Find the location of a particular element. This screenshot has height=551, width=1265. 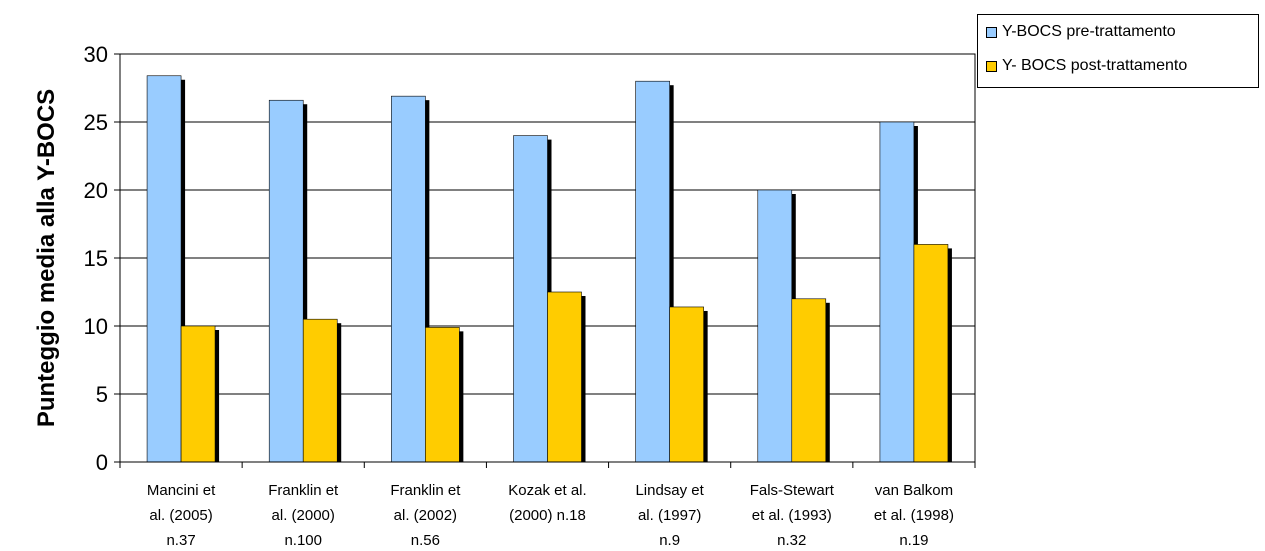

x-category-label: et al. (1993) is located at coordinates (792, 515).